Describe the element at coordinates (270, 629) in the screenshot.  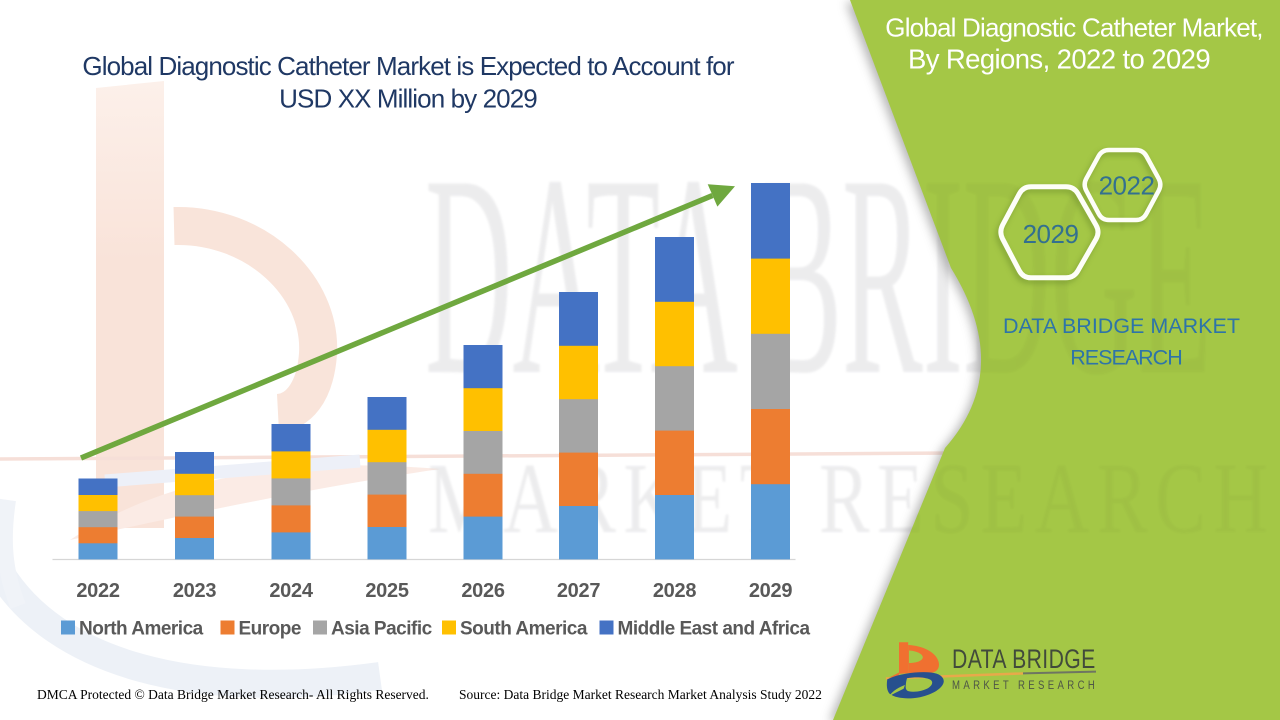
I see `svg-text: Europe` at that location.